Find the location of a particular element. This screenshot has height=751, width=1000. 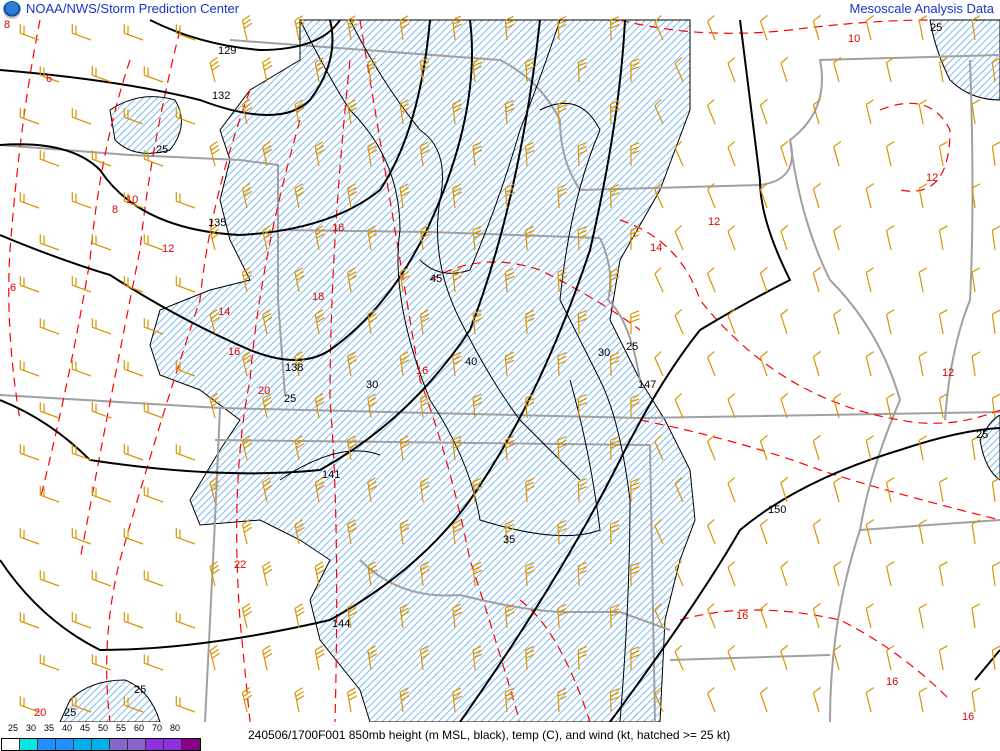

temp-label: 20 is located at coordinates (40, 713).